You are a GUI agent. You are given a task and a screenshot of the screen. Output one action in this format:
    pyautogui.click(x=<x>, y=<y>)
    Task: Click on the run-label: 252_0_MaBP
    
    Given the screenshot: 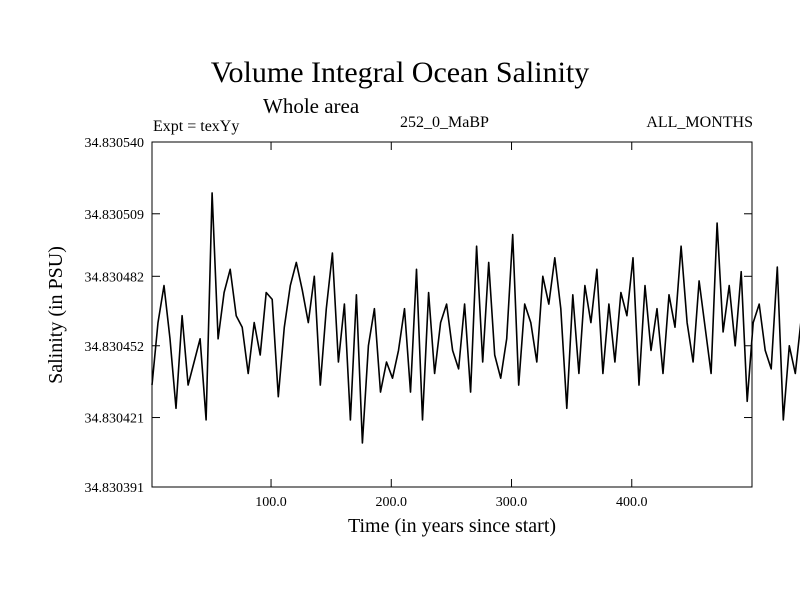 What is the action you would take?
    pyautogui.click(x=444, y=122)
    